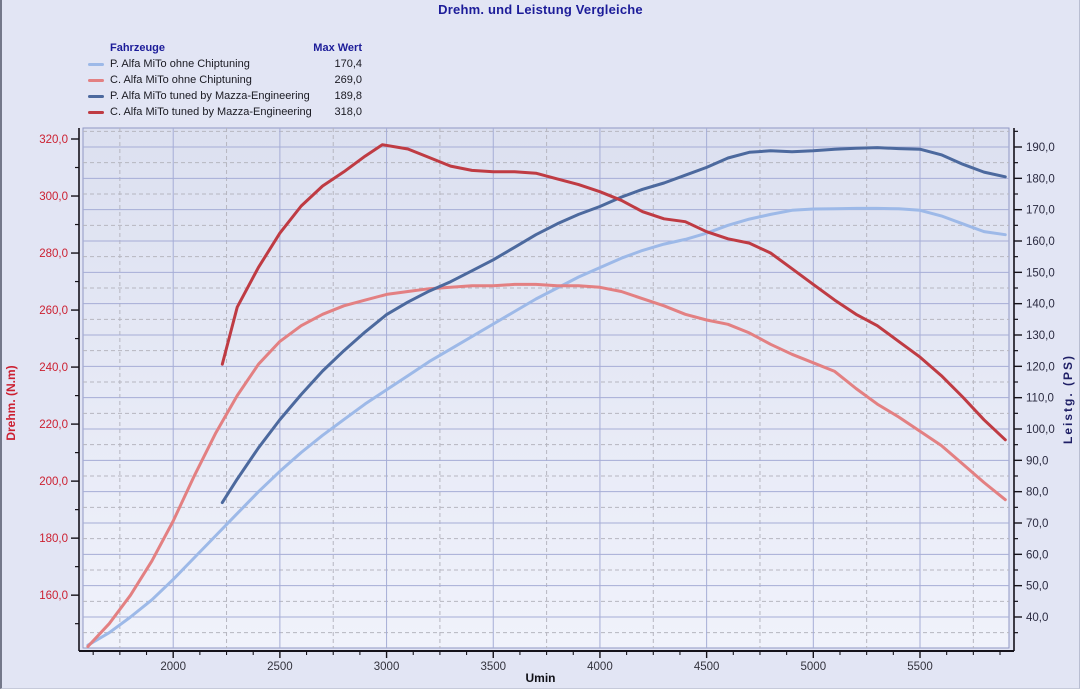 The image size is (1080, 689). I want to click on y-right-tick-label: 190,0, so click(1040, 148).